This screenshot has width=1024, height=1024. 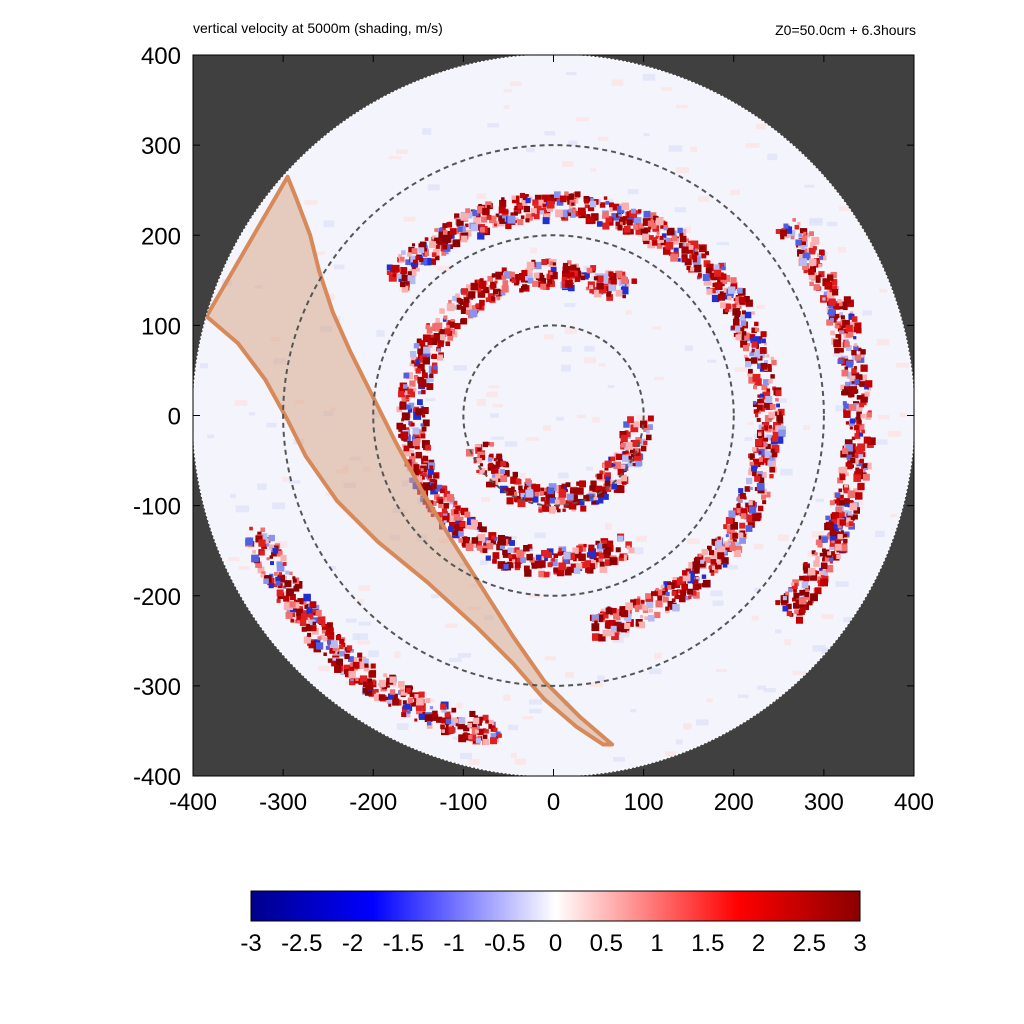 I want to click on colorbar-tick-label: 2, so click(x=758, y=943).